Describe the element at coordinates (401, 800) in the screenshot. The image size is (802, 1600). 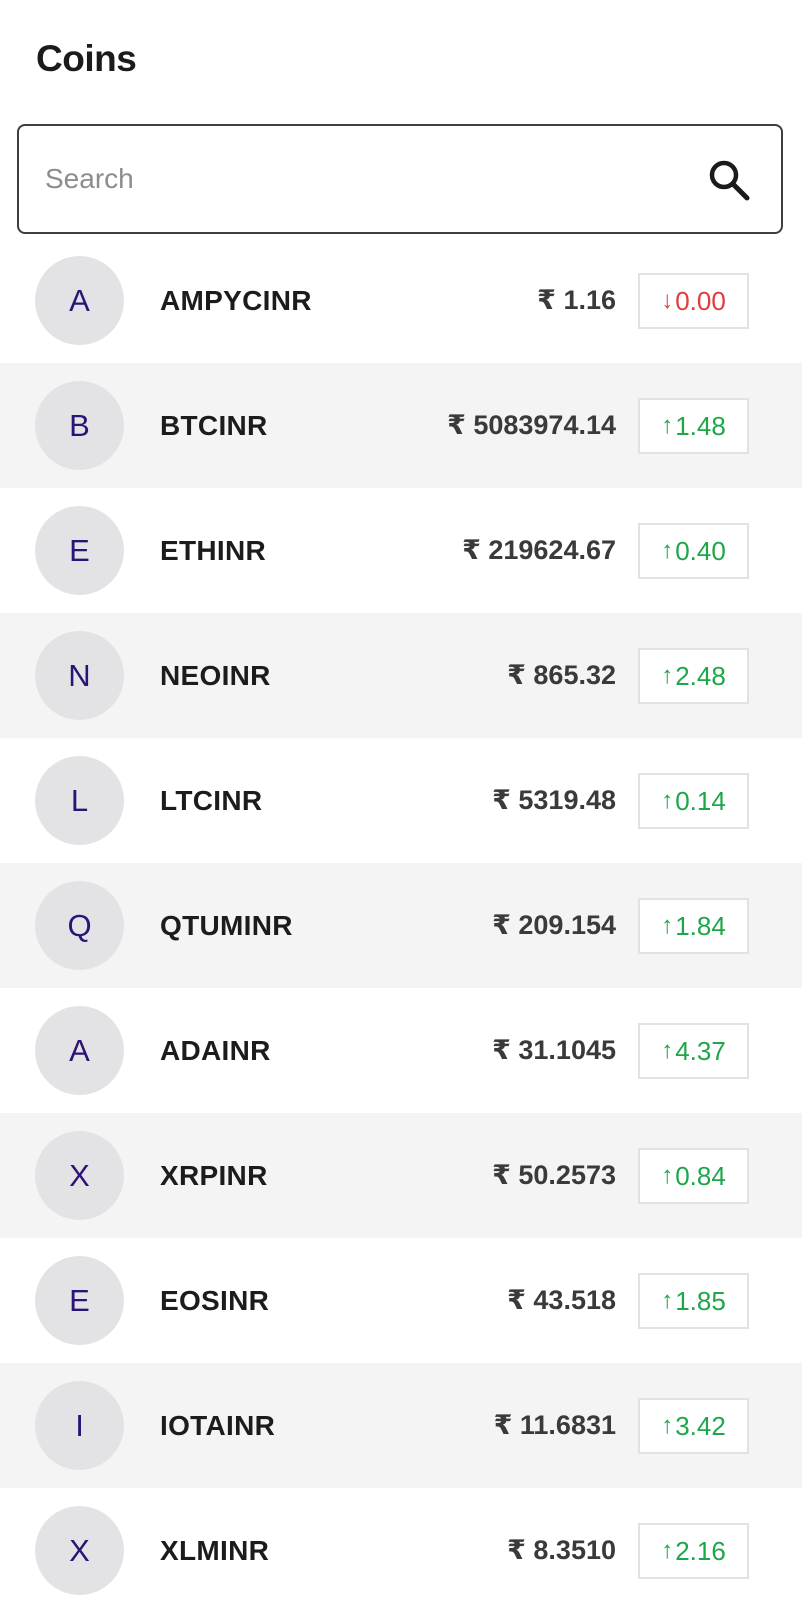
I see `coin-row: L LTCINR ₹ 5319.48 ↑ 0.14` at that location.